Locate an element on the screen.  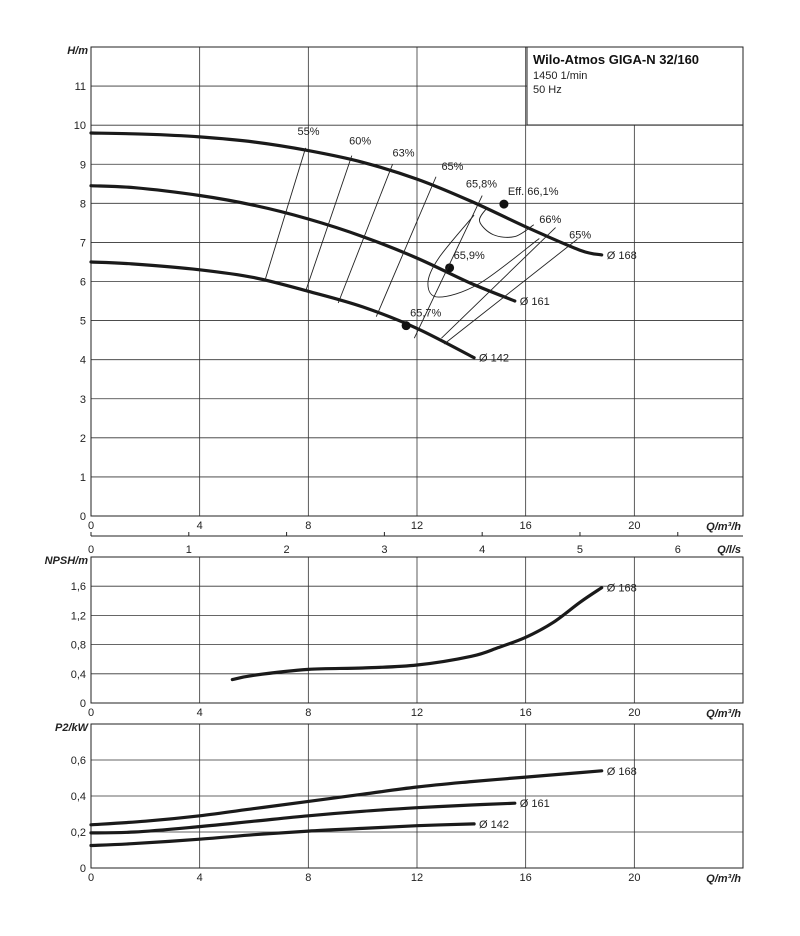
y-axis-title: NPSH/m is located at coordinates (67, 561).